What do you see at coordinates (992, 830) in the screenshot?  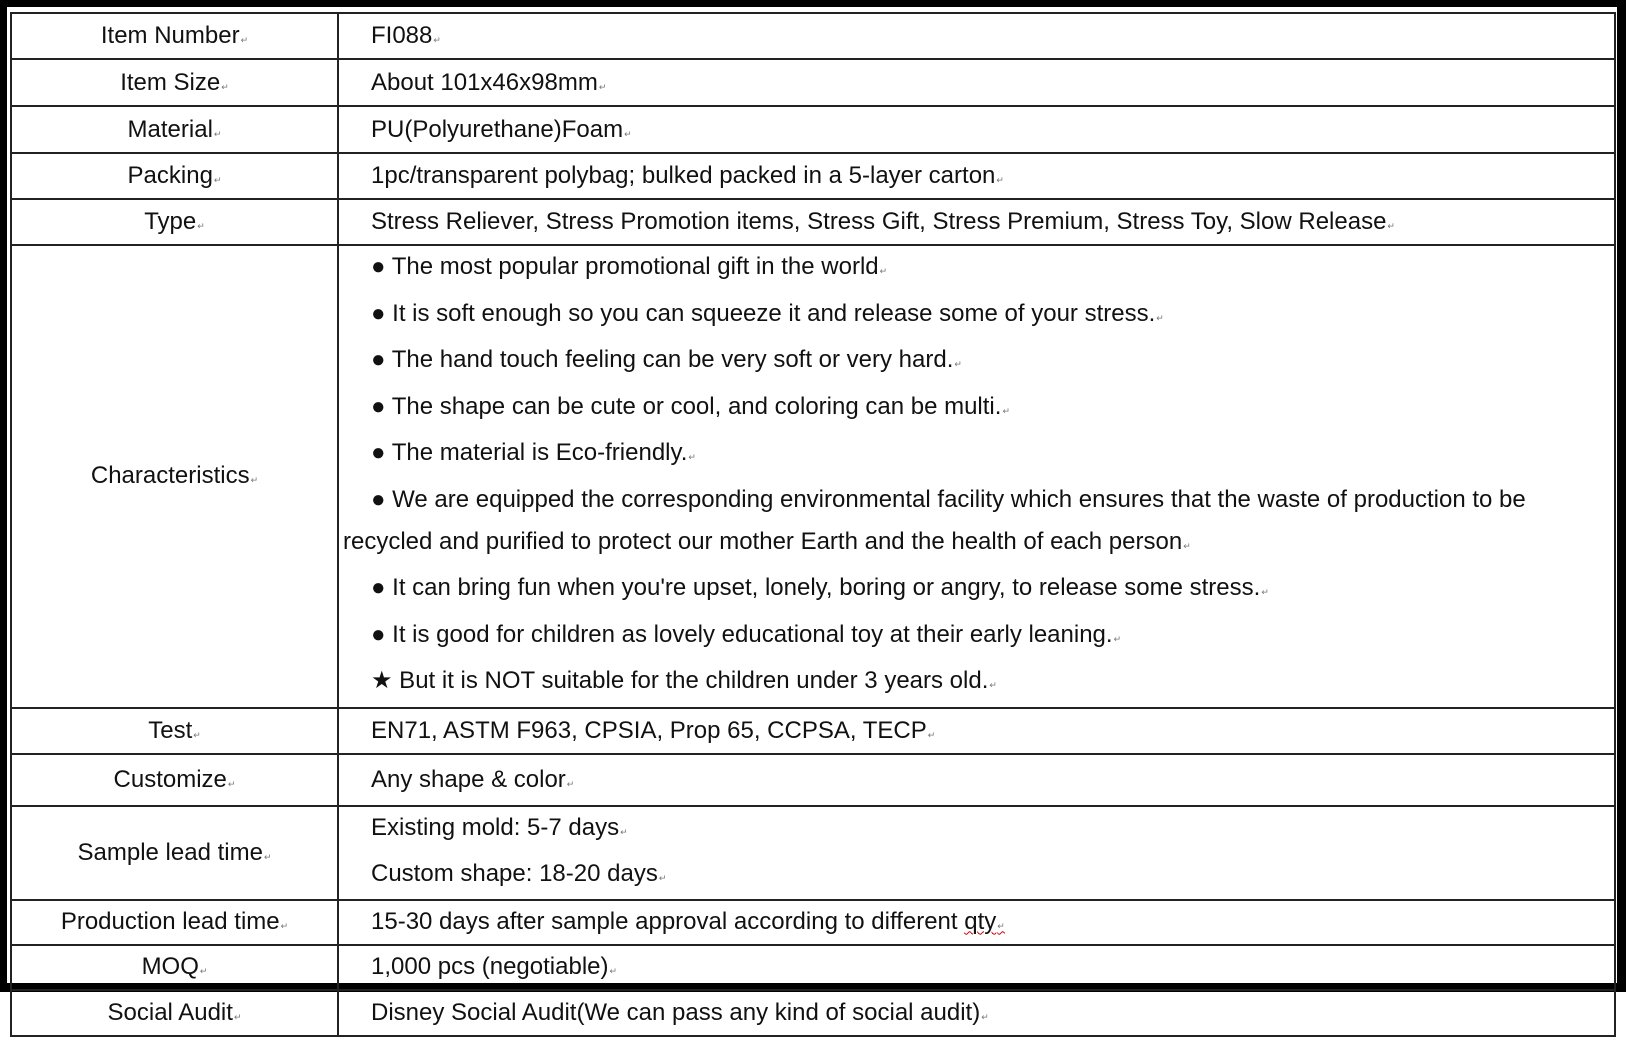 I see `sample-line: Existing mold: 5-7 days` at bounding box center [992, 830].